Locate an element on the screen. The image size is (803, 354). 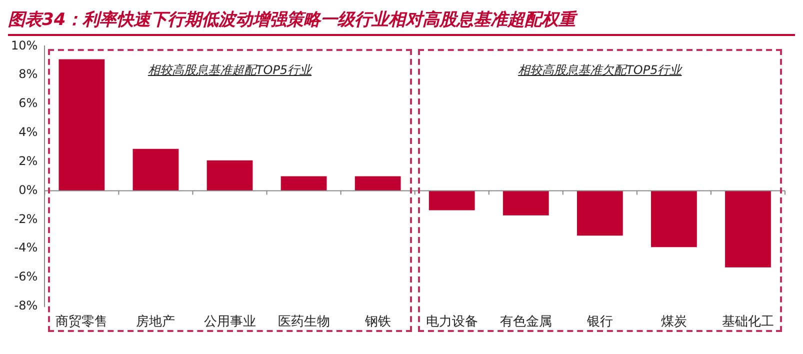
annotation: 相较高股息基准欠配TOP5行业 is located at coordinates (600, 70).